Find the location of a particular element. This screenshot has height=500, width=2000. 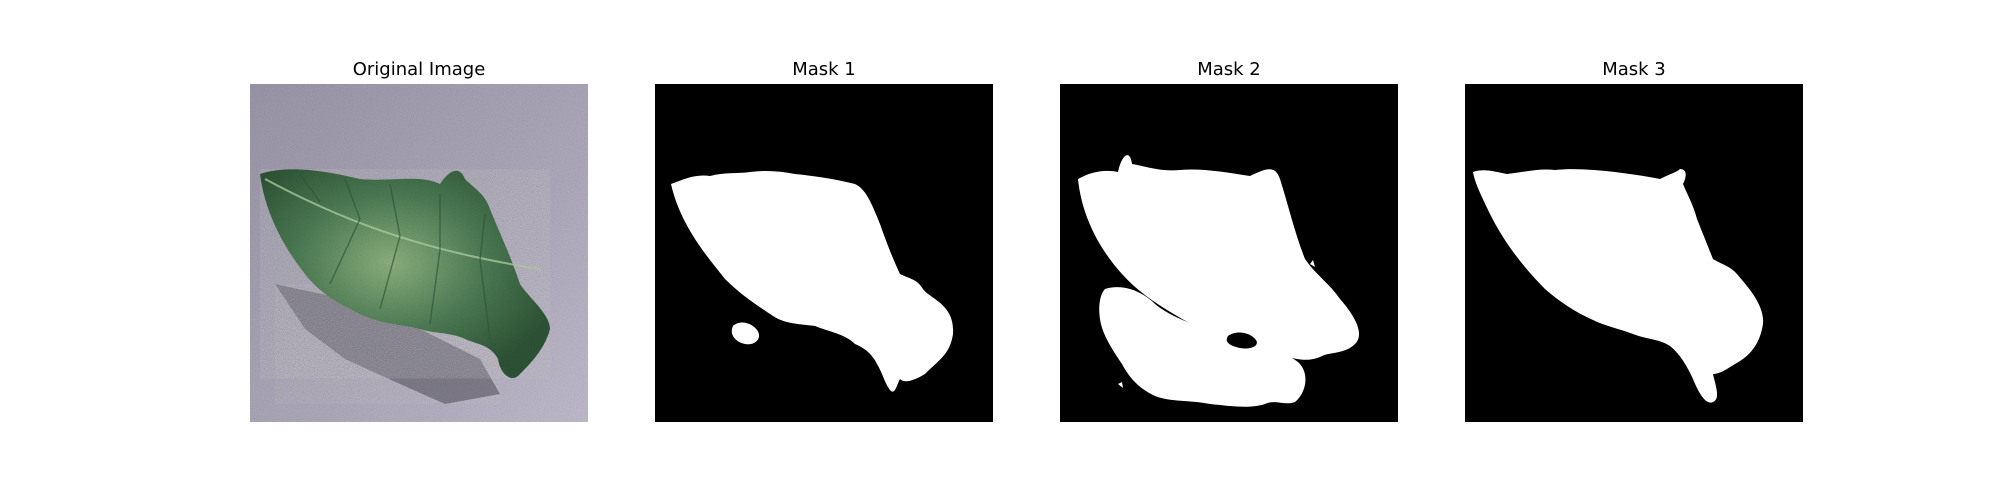

mask-2-panel is located at coordinates (1229, 253).